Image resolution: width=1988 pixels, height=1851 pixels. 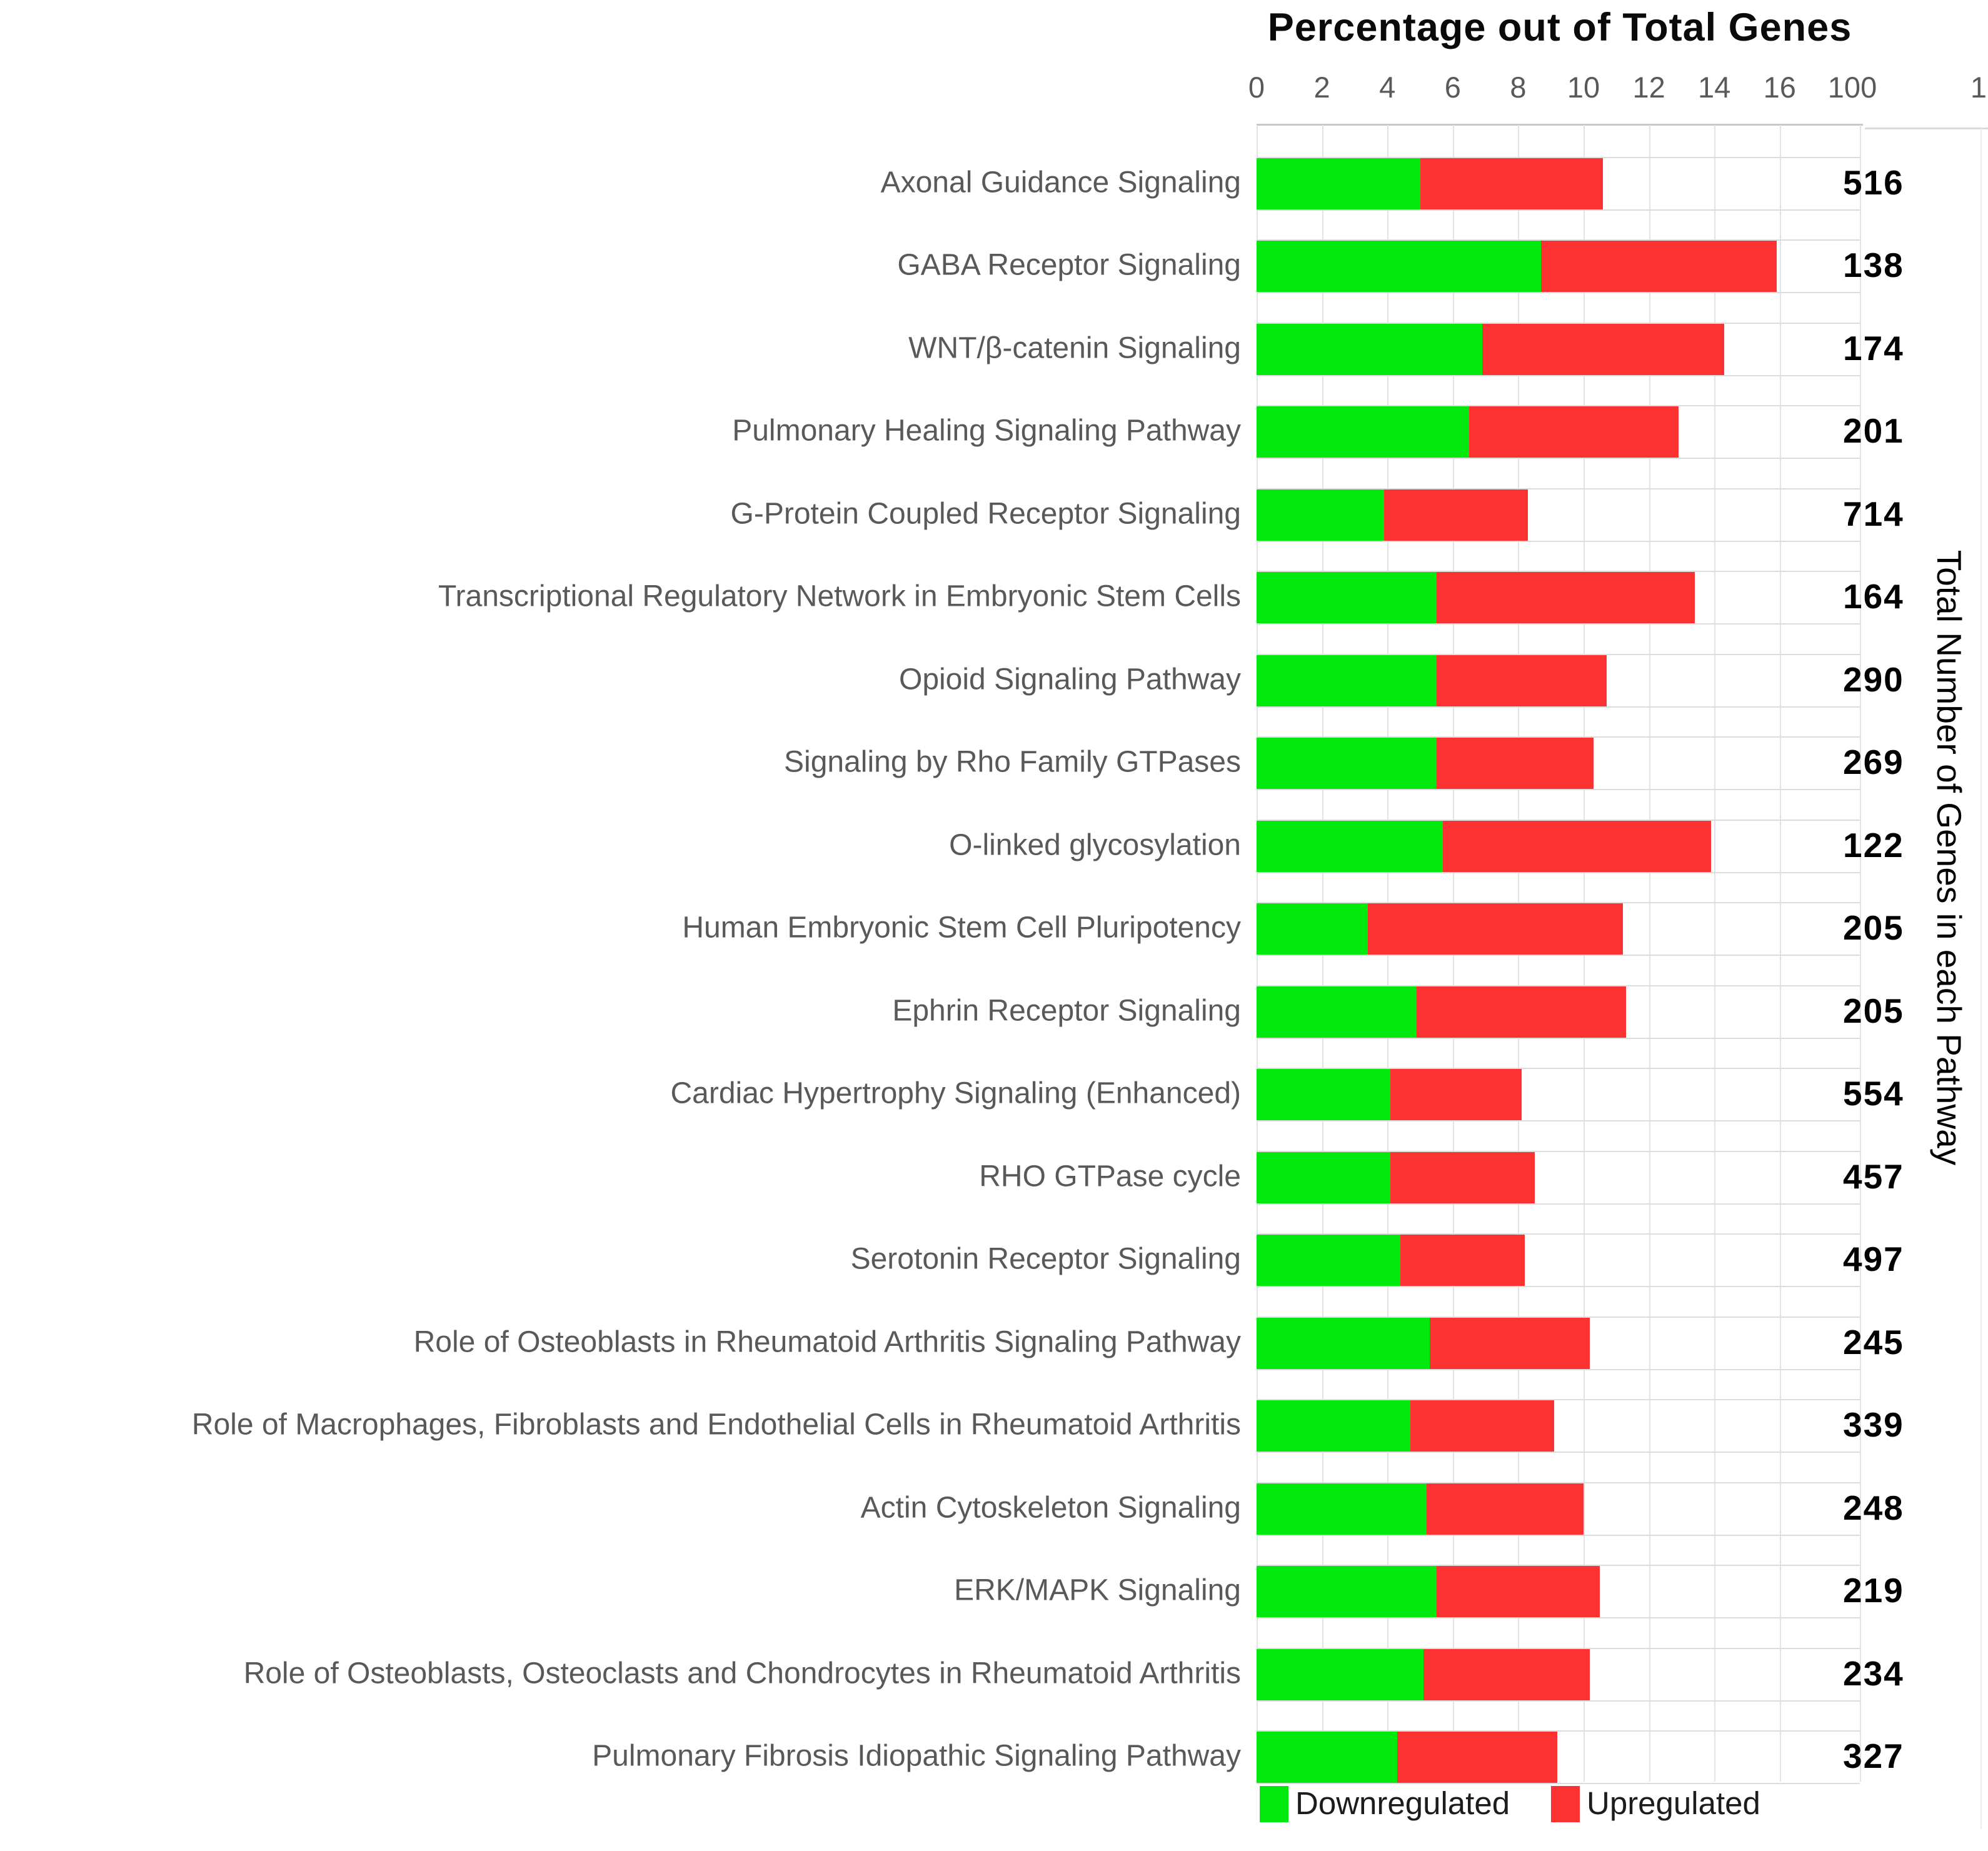 What do you see at coordinates (1926, 128) in the screenshot?
I see `x-axis-line-secondary` at bounding box center [1926, 128].